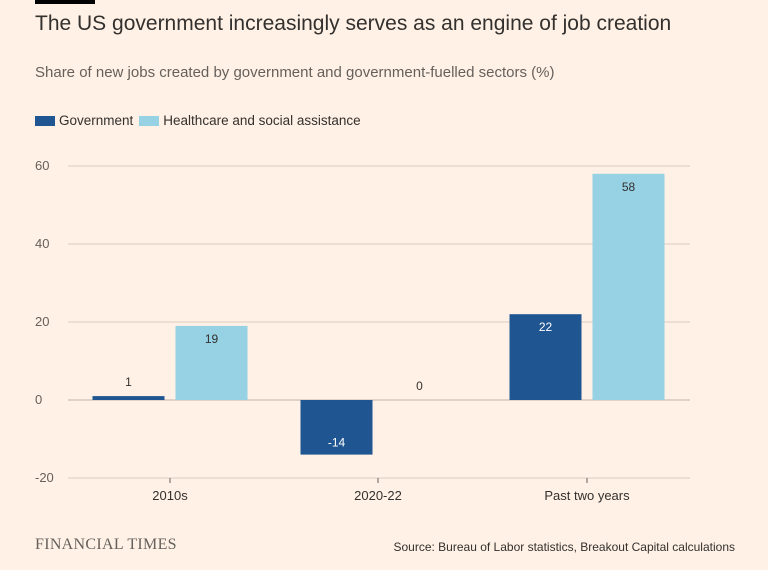 This screenshot has height=570, width=768. Describe the element at coordinates (170, 495) in the screenshot. I see `x-tick-label: 2010s` at that location.